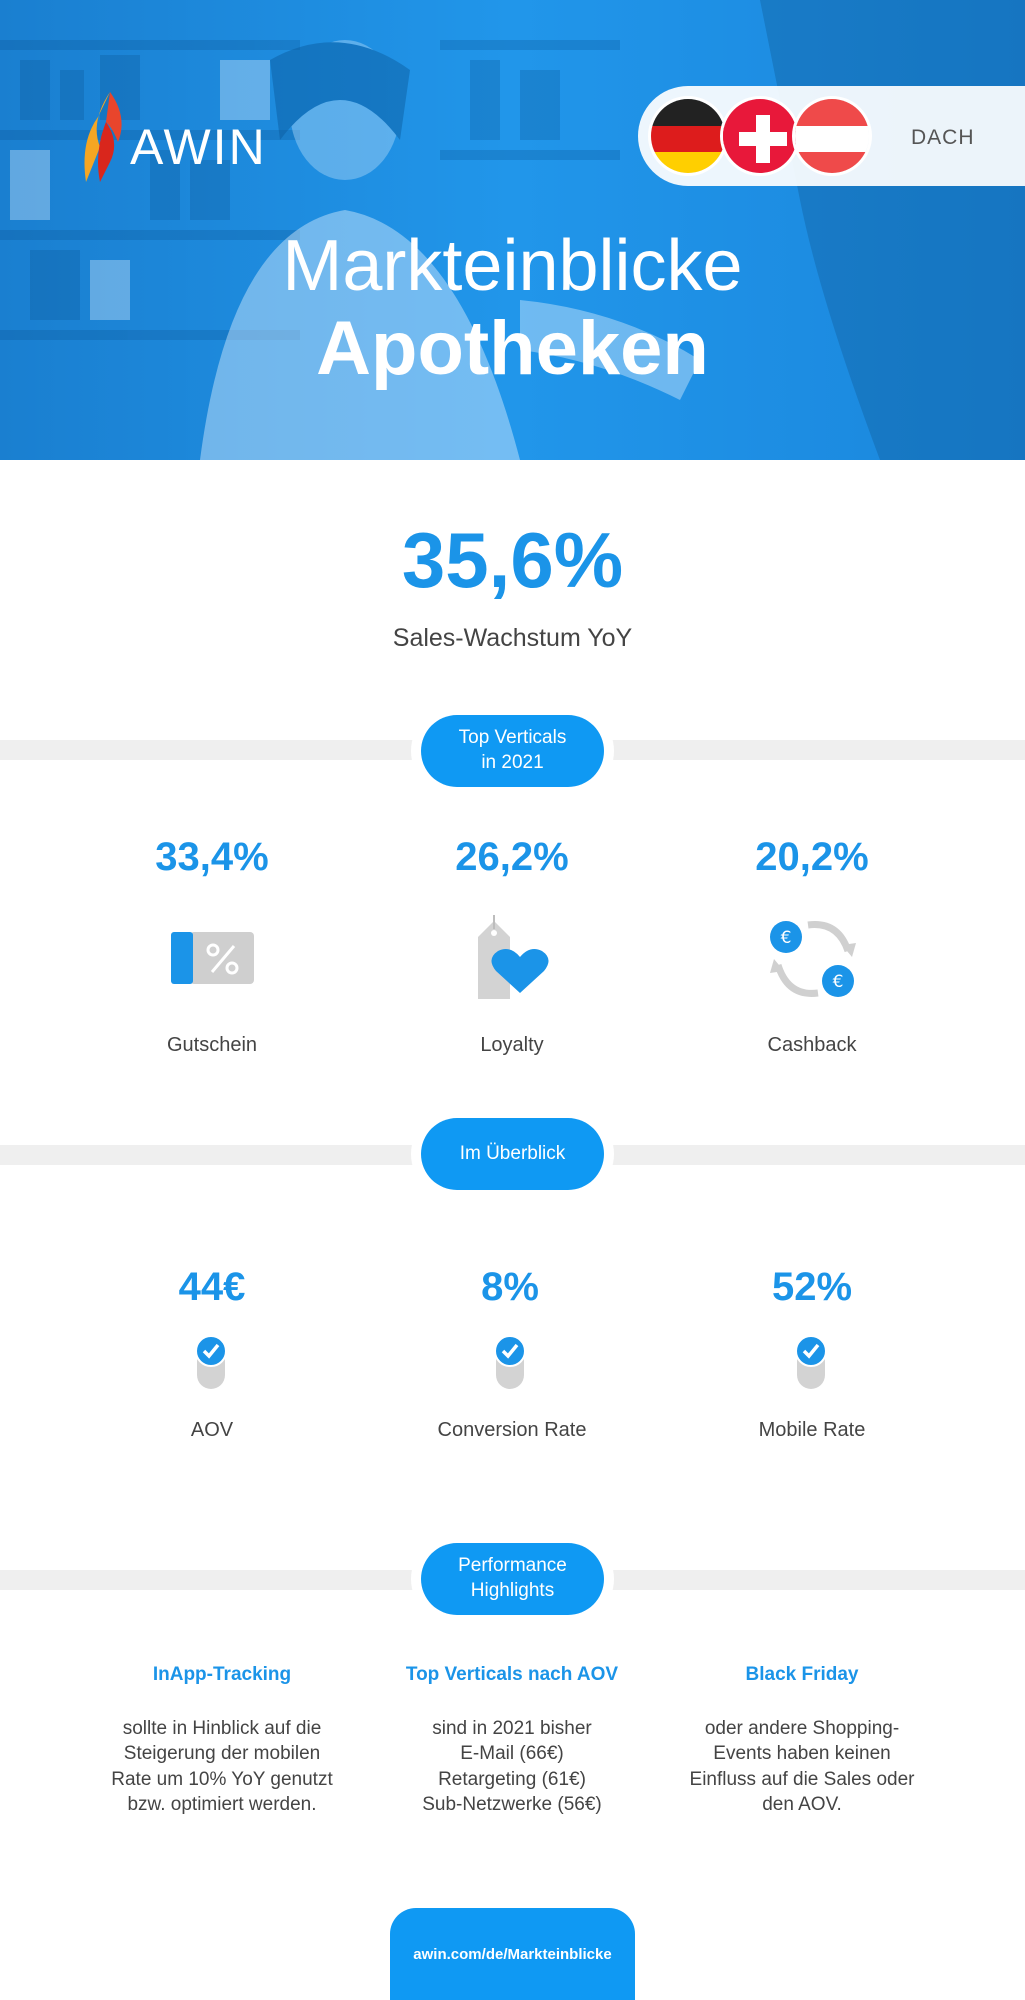 This screenshot has height=2000, width=1025. Describe the element at coordinates (512, 1430) in the screenshot. I see `overview-label: Conversion Rate` at that location.